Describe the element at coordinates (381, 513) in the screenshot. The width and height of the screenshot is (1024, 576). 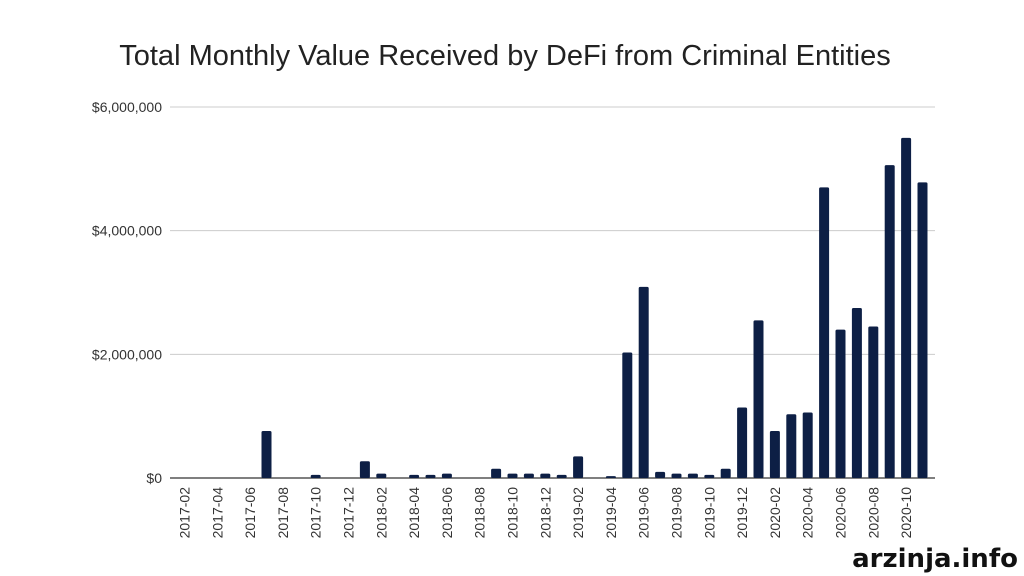
I see `x-tick-label: 2018-02` at that location.